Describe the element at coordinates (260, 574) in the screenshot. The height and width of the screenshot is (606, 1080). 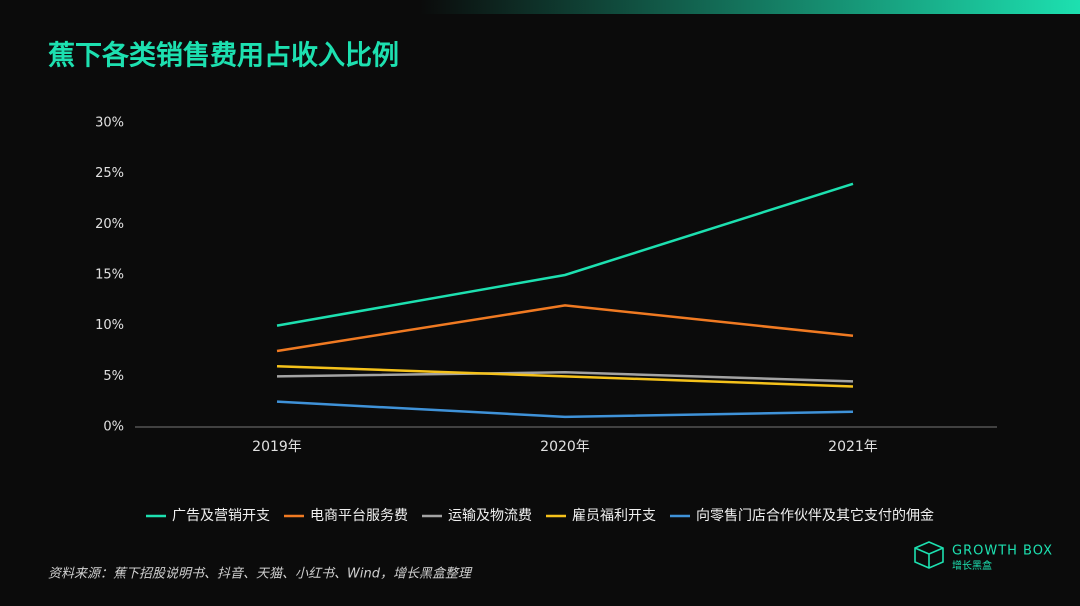
I see `source-note: 资料来源：蕉下招股说明书、抖音、天猫、小红书、Wind，增长黑盒整理` at that location.